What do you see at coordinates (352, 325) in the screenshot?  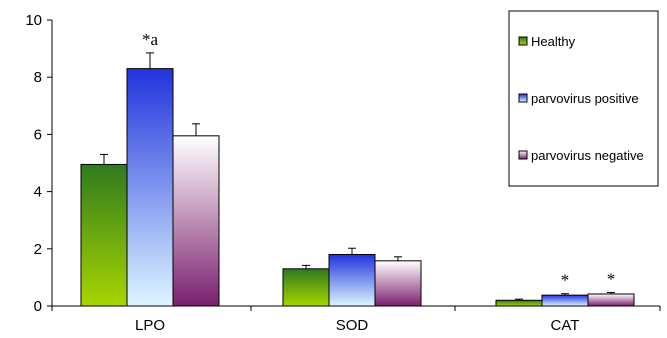 I see `category-label-sod: SOD` at bounding box center [352, 325].